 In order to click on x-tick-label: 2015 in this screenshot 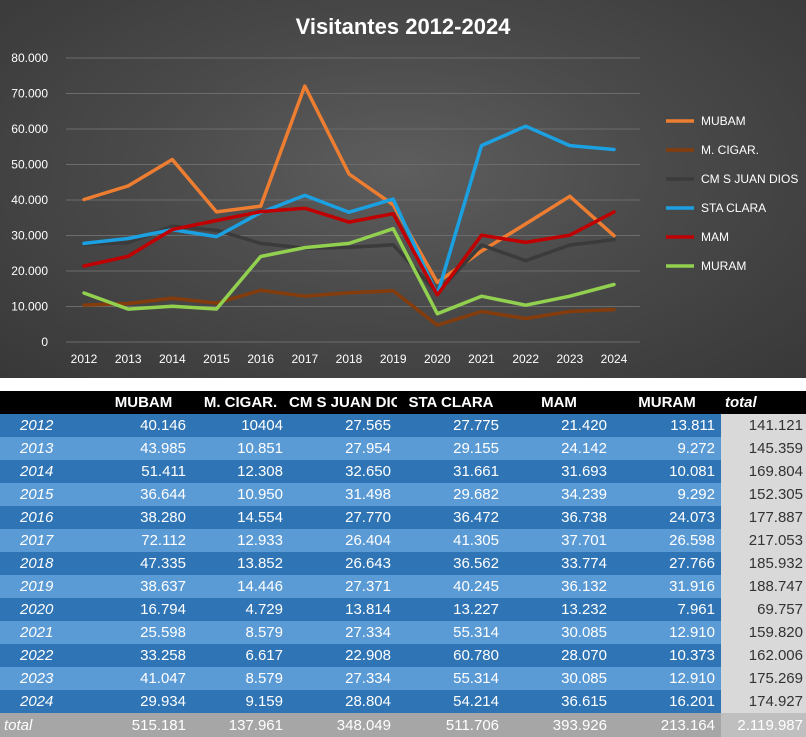, I will do `click(216, 359)`.